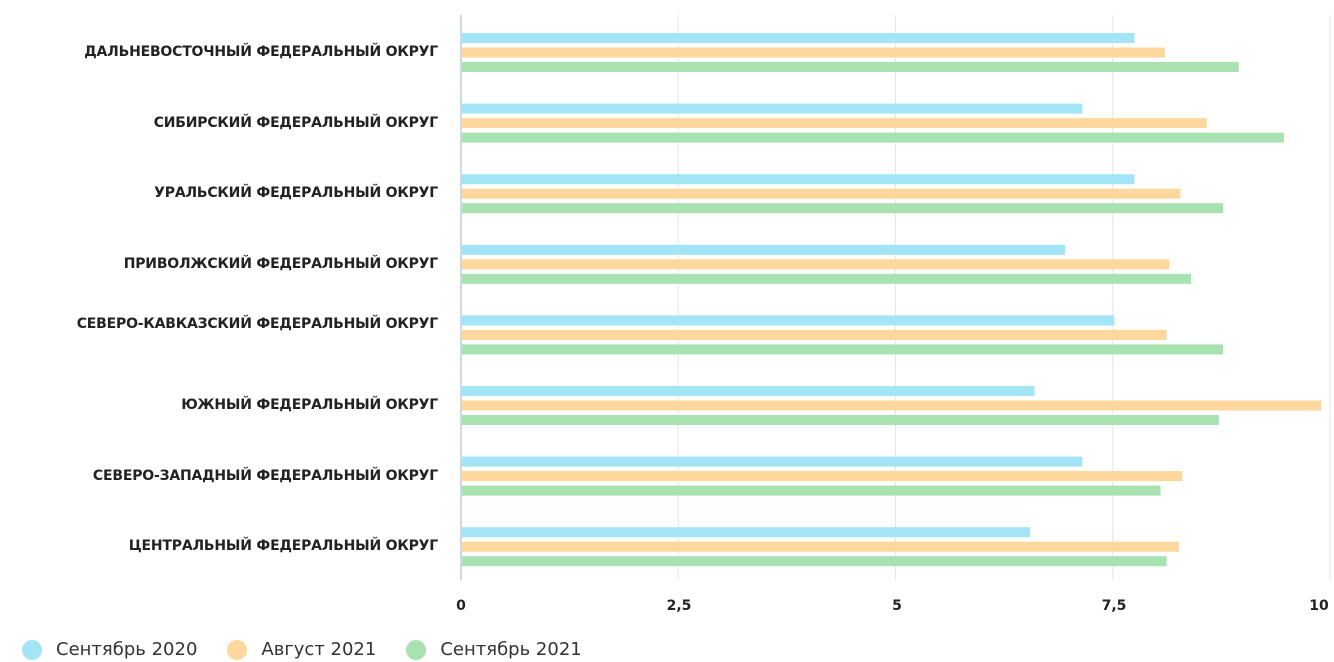  What do you see at coordinates (295, 123) in the screenshot?
I see `category-label: СИБИРСКИЙ ФЕДЕРАЛЬНЫЙ ОКРУГ` at bounding box center [295, 123].